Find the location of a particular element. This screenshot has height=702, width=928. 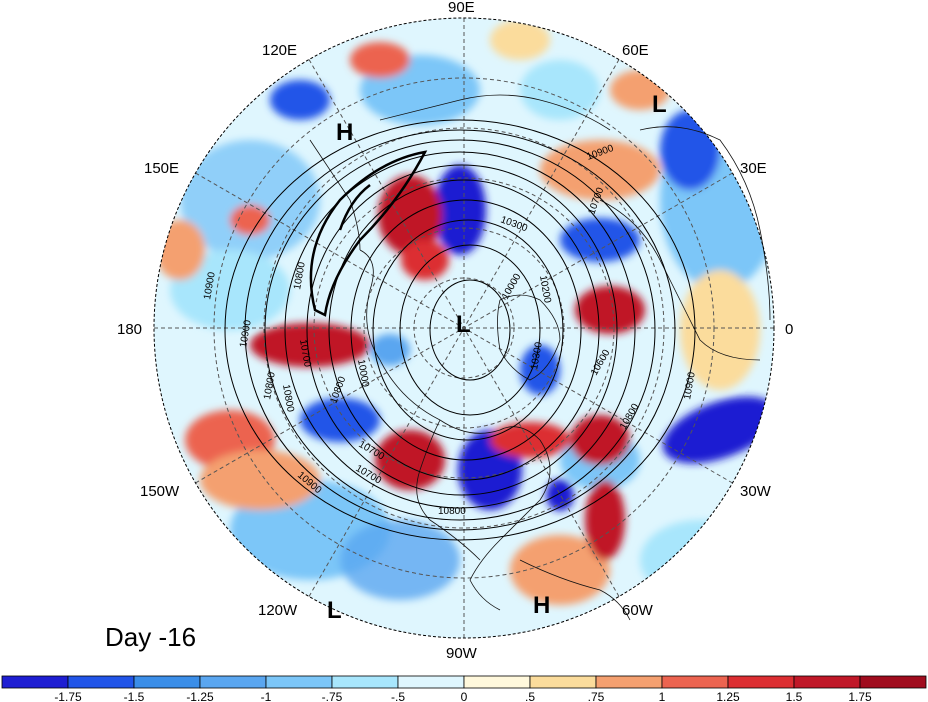

latitude-circle is located at coordinates (464, 328).